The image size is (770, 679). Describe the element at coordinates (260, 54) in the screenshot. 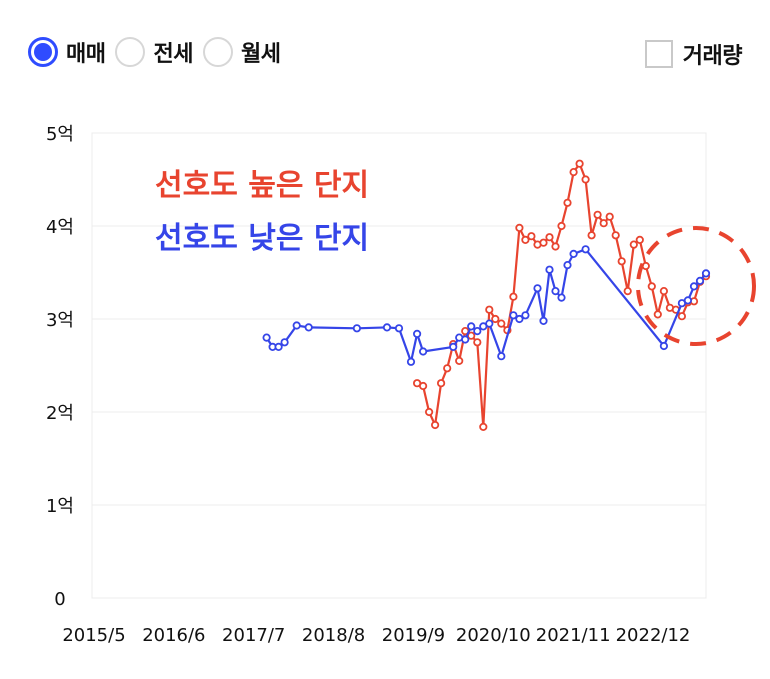

I see `radio-monthly-rent-label: 월세` at that location.